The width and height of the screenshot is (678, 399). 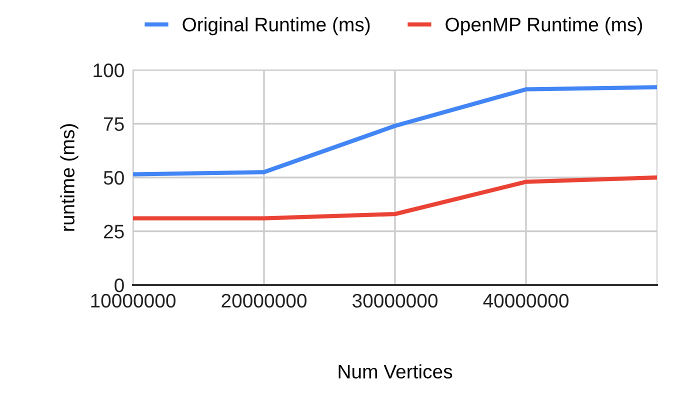 I want to click on y-tick-label: 0, so click(x=119, y=285).